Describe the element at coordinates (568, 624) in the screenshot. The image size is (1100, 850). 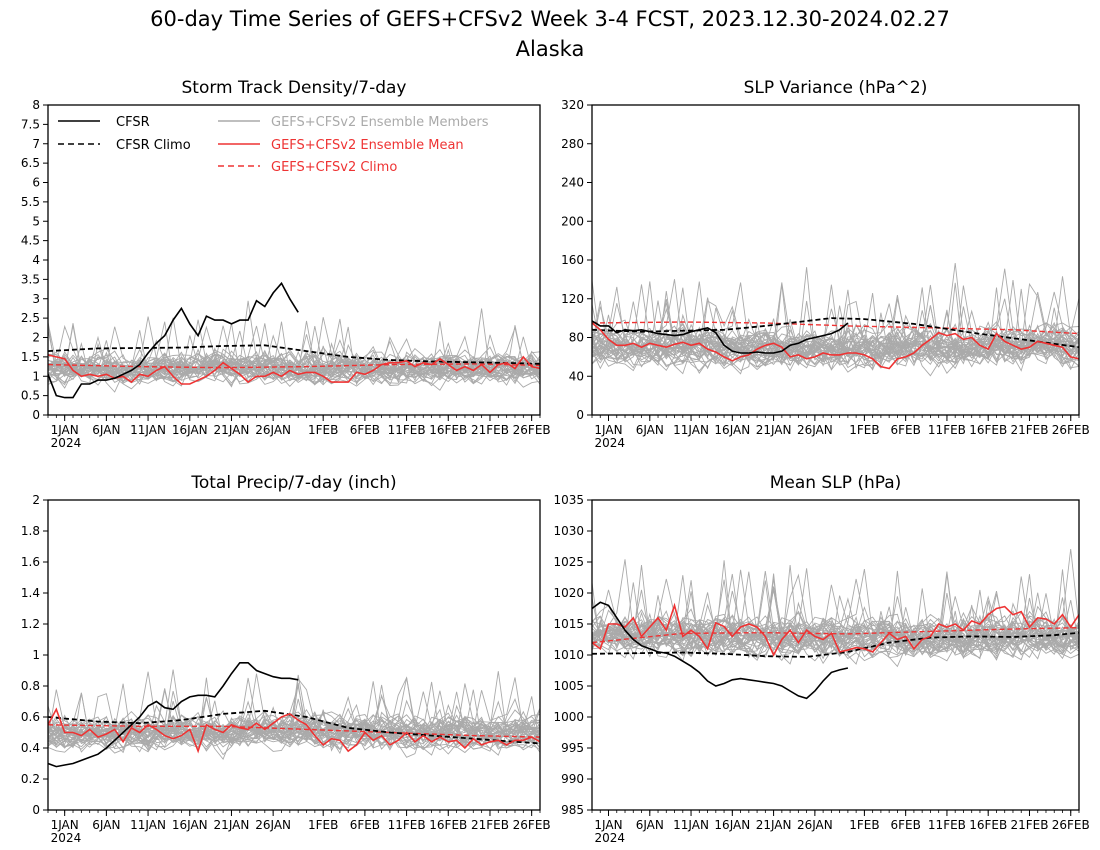
I see `y-tick-label: 1015` at that location.